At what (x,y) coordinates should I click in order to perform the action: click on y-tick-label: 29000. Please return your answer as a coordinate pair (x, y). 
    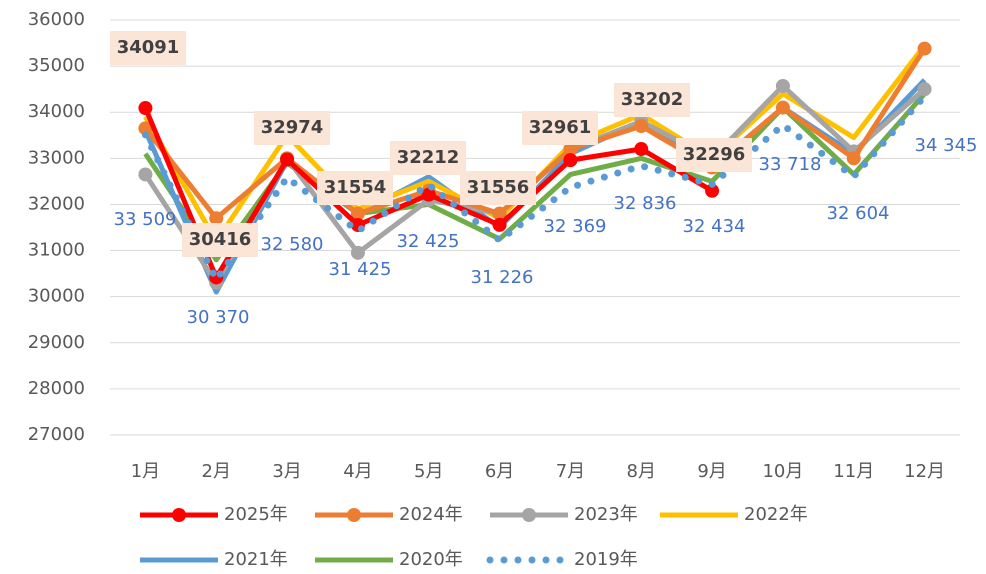
    Looking at the image, I should click on (56, 342).